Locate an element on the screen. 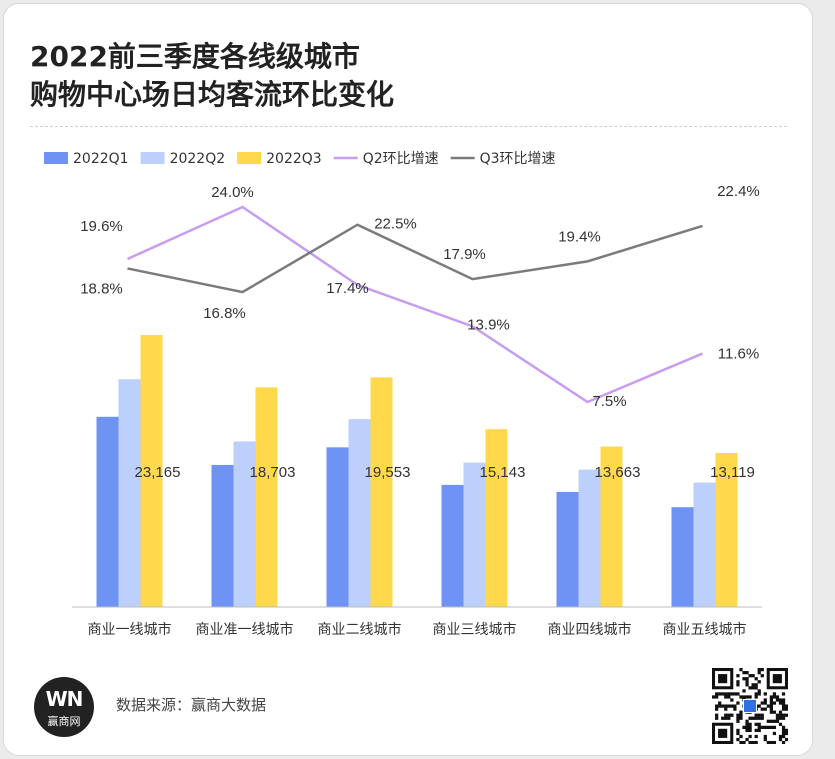 This screenshot has height=759, width=835. q2-line-label-1: 19.6% is located at coordinates (101, 226).